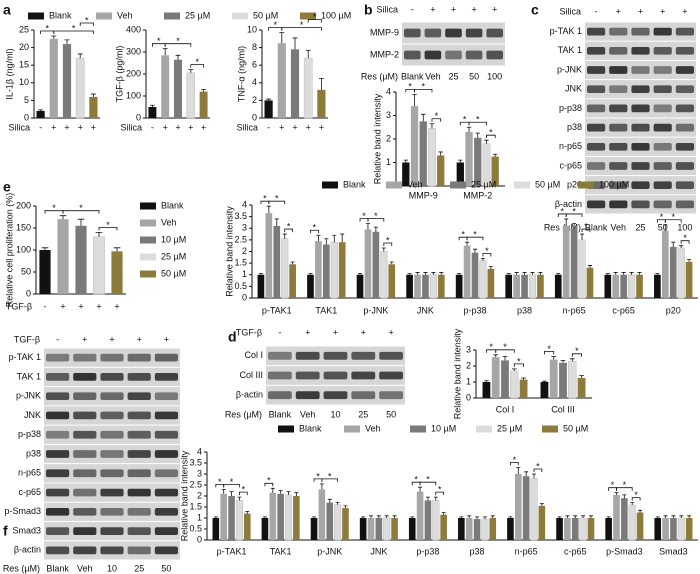  What do you see at coordinates (368, 10) in the screenshot?
I see `panel-letter: b` at bounding box center [368, 10].